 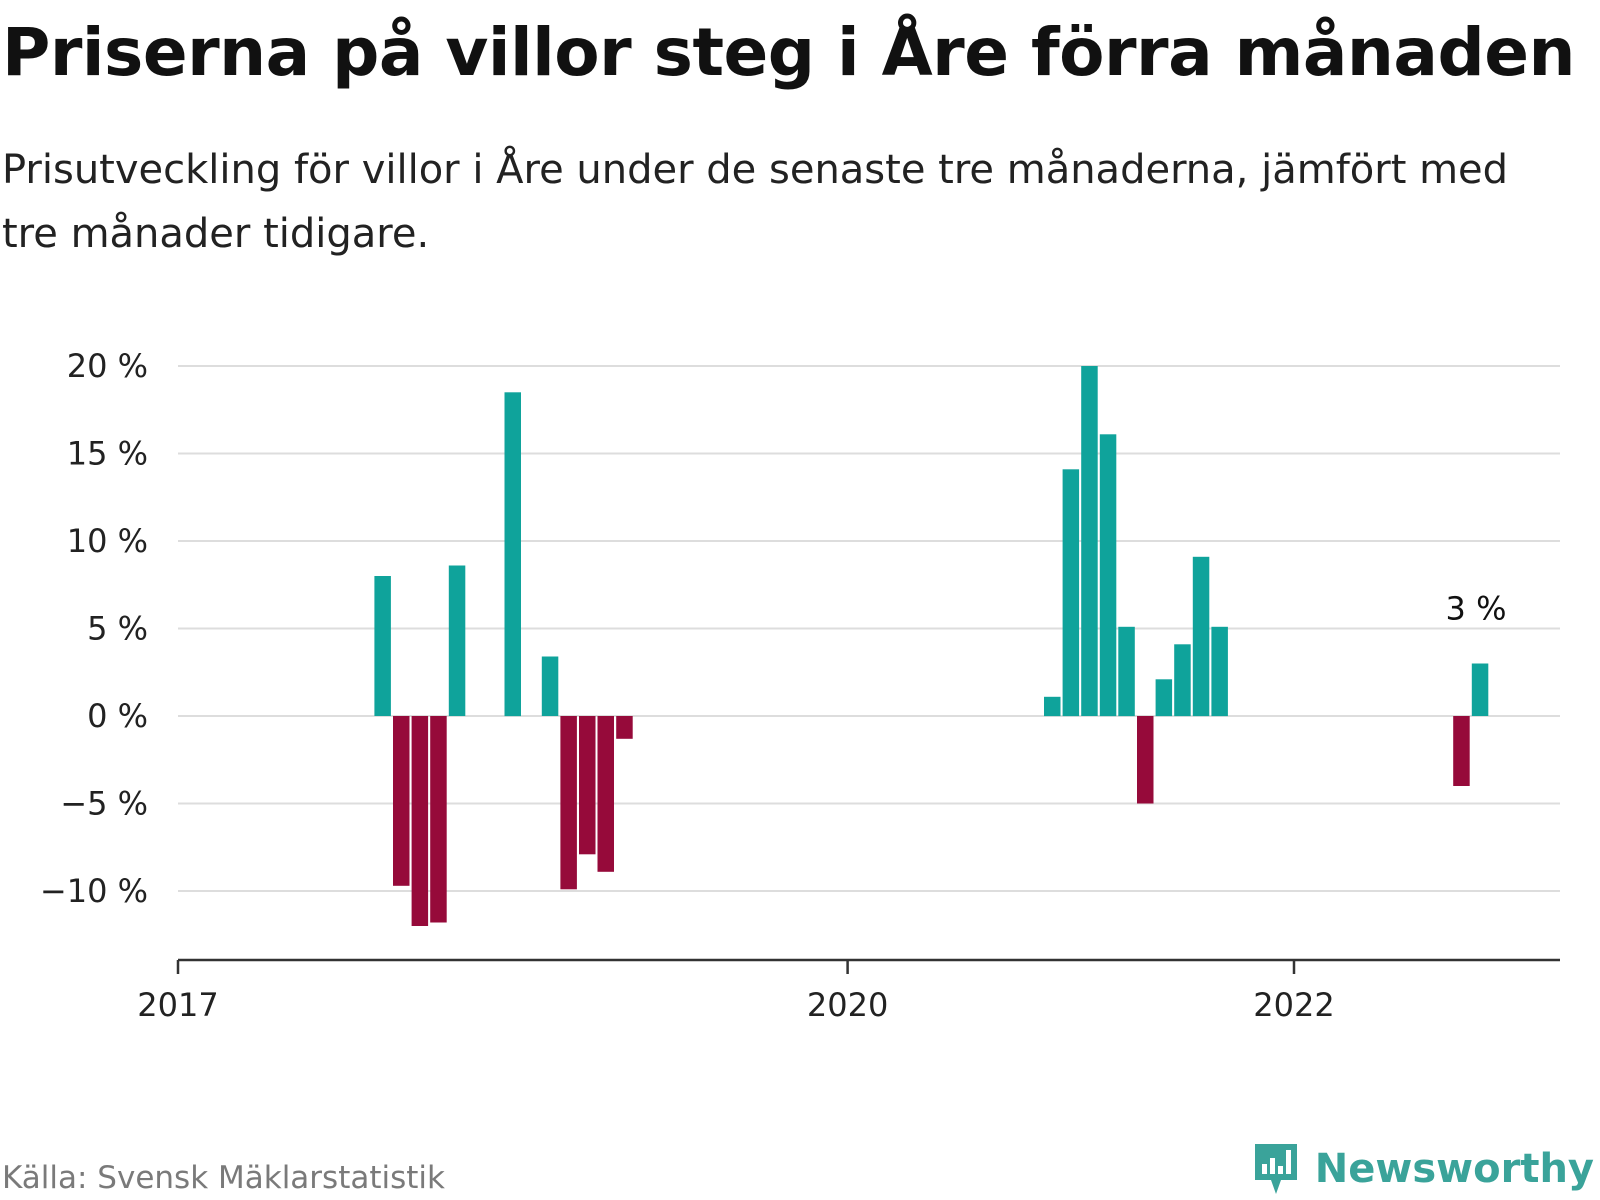 I want to click on data-label: 3 %, so click(x=1476, y=609).